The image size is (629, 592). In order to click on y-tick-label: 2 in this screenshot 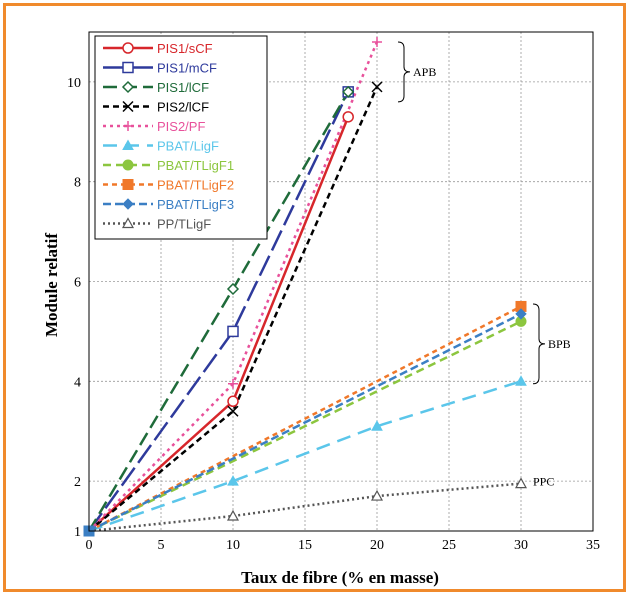, I will do `click(77, 482)`.